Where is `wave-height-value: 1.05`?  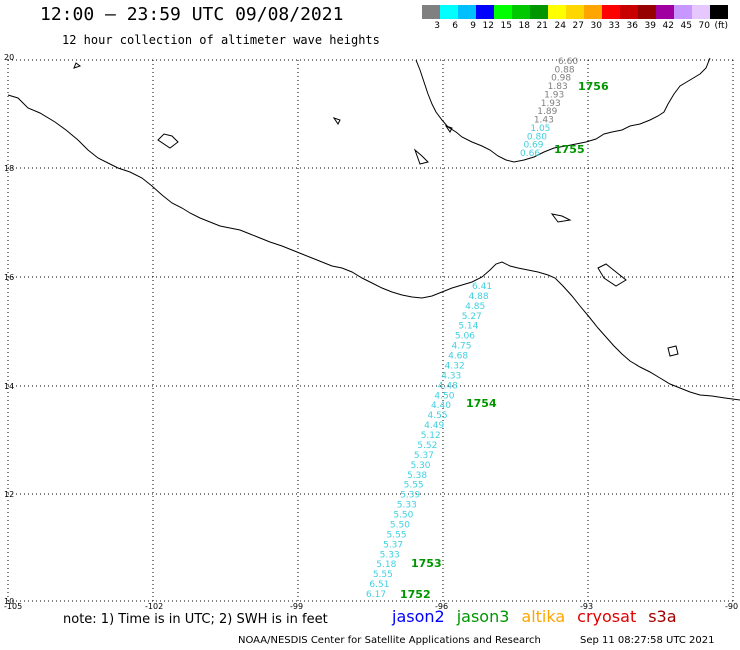
wave-height-value: 1.05 is located at coordinates (540, 129).